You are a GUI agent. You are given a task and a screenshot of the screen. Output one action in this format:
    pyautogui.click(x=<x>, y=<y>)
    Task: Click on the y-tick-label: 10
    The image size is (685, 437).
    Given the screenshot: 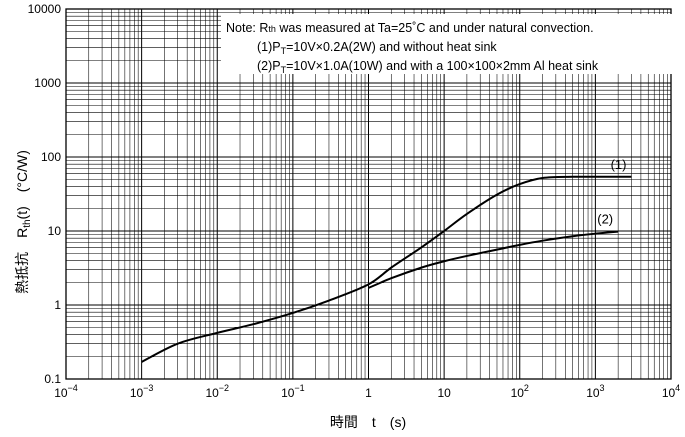 What is the action you would take?
    pyautogui.click(x=55, y=231)
    